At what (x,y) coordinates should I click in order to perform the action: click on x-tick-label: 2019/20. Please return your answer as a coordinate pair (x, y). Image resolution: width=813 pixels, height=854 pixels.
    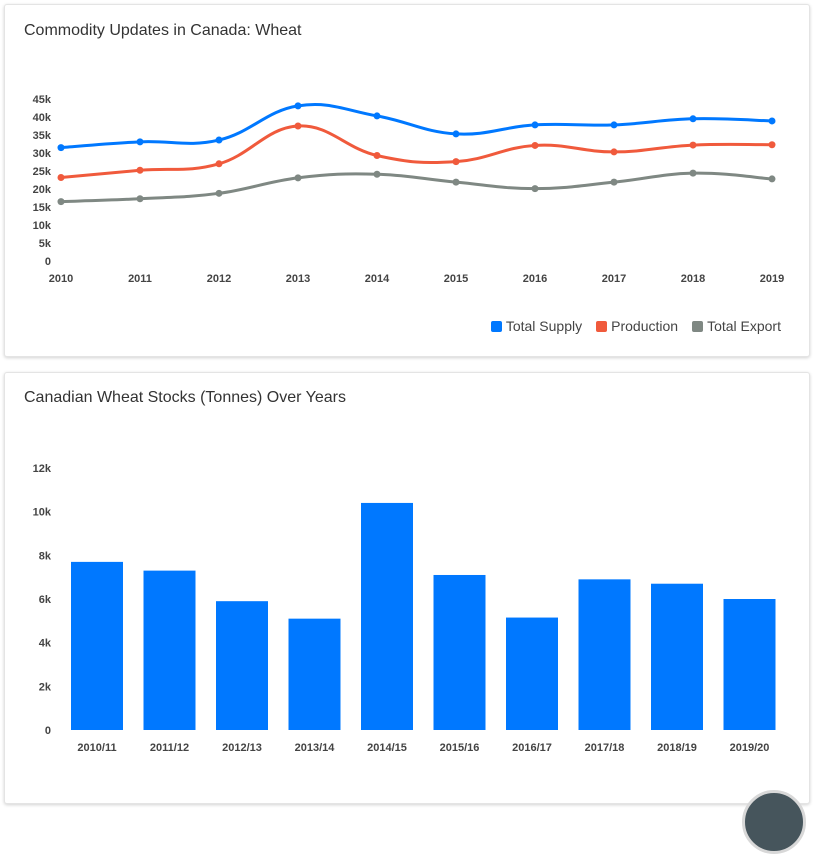
    Looking at the image, I should click on (750, 748).